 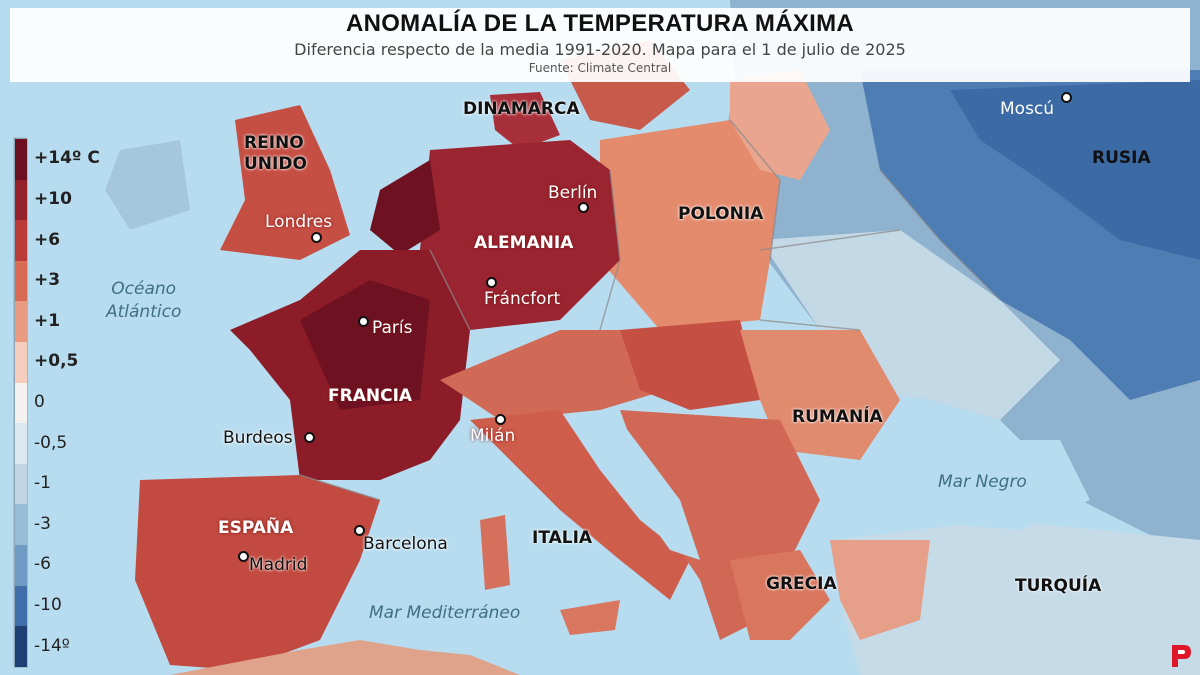 What do you see at coordinates (299, 222) in the screenshot?
I see `label-londres: Londres` at bounding box center [299, 222].